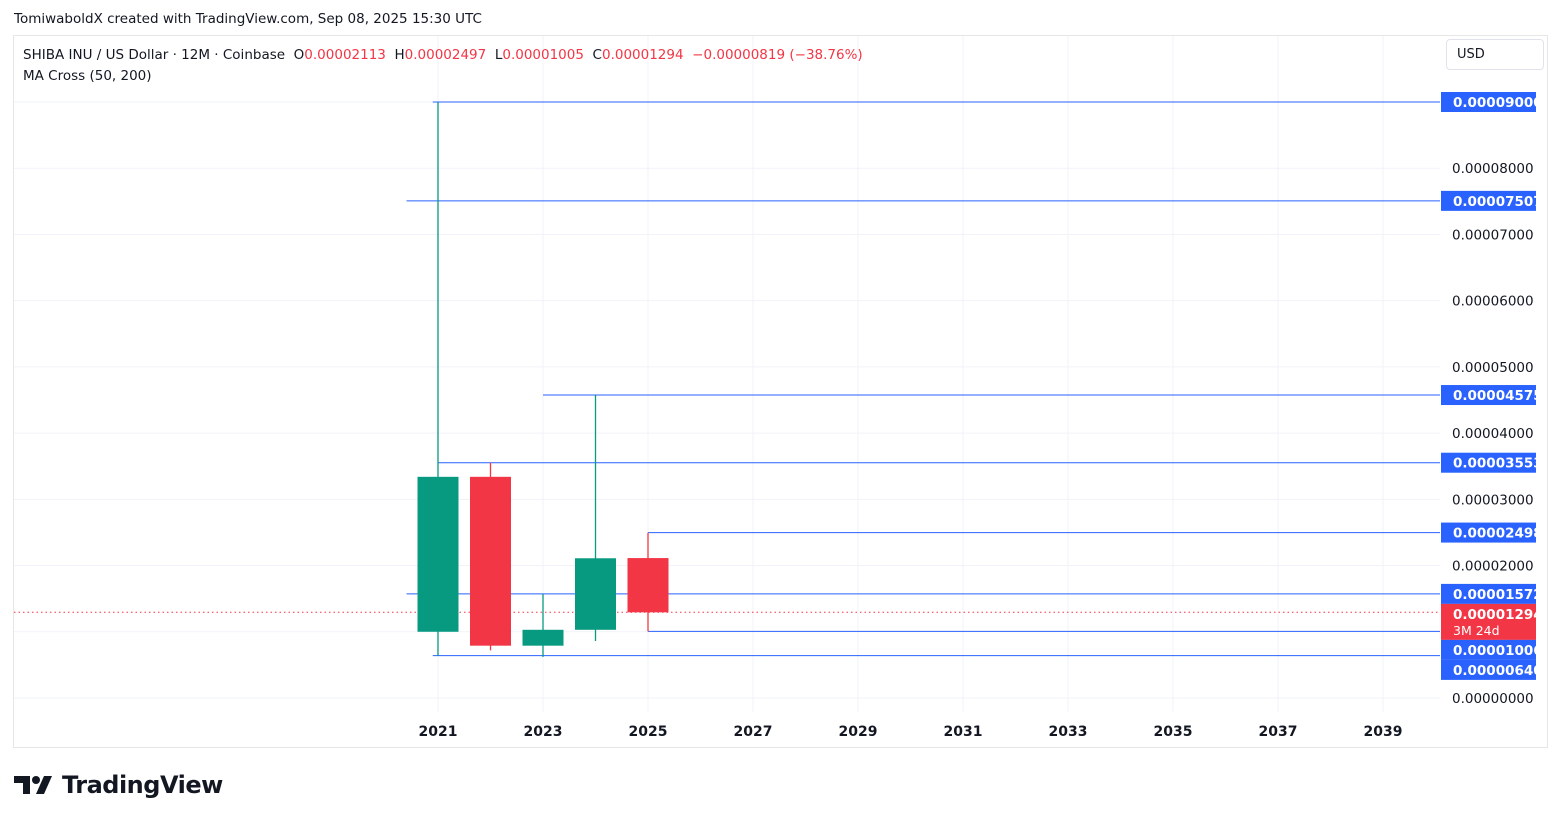 The image size is (1561, 824). What do you see at coordinates (1493, 434) in the screenshot?
I see `y-tick-label: 0.00004000` at bounding box center [1493, 434].